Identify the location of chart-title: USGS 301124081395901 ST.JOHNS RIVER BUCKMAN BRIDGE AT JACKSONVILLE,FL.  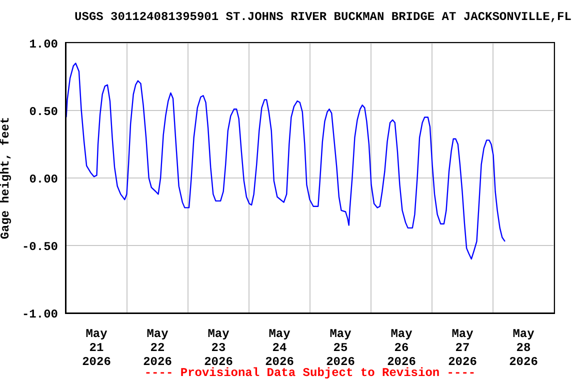
(323, 17).